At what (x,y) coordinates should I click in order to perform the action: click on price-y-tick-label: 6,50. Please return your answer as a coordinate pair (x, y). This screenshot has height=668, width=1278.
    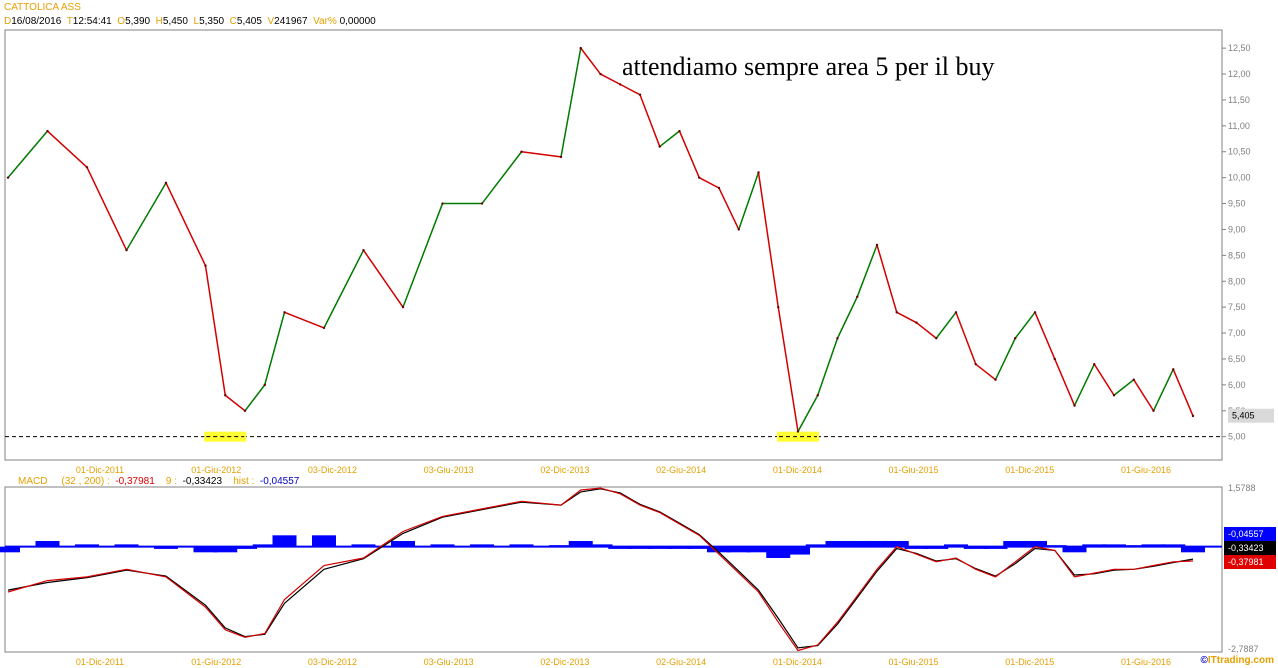
    Looking at the image, I should click on (1237, 359).